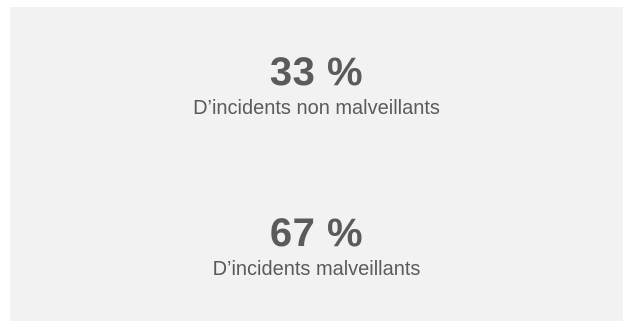 The image size is (631, 328). I want to click on stat-label: D’incidents non malveillants, so click(316, 108).